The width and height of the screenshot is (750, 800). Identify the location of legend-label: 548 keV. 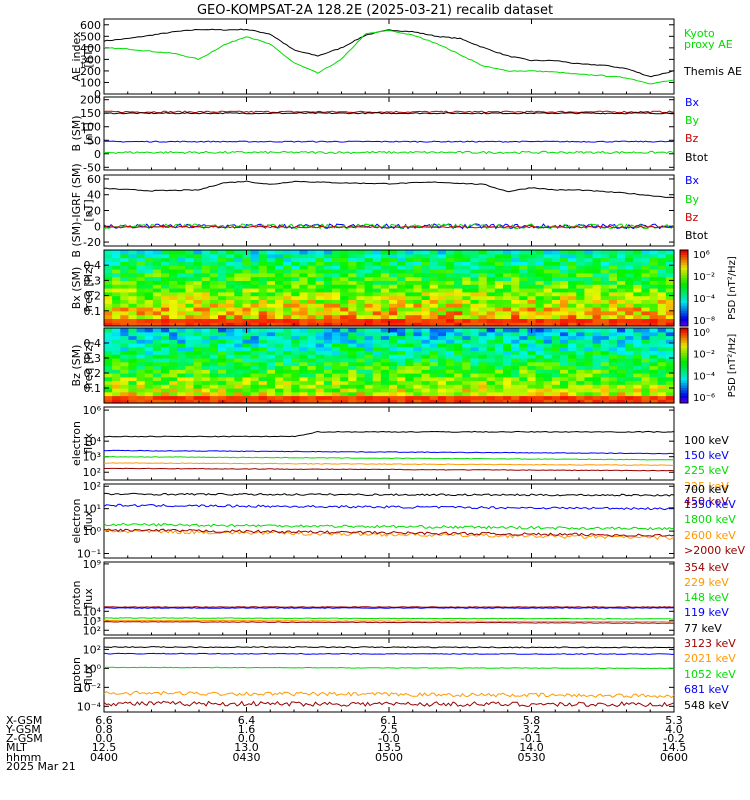
(706, 705).